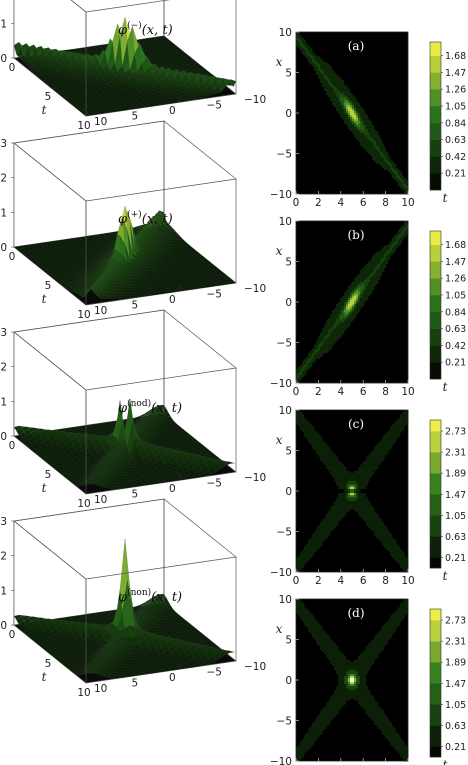 The image size is (468, 765). I want to click on colorbar-tick-label: 1.68, so click(455, 245).